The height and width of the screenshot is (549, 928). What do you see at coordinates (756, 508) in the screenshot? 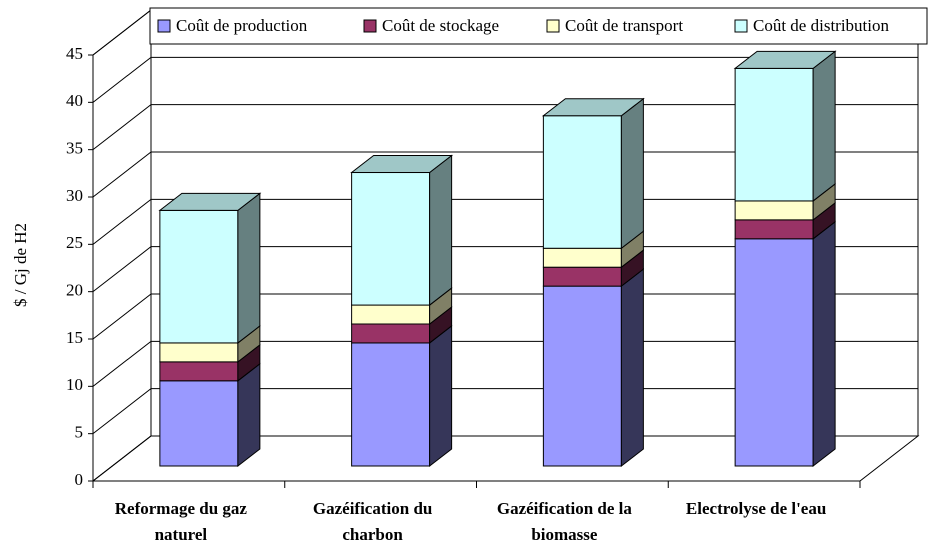
I see `x-tick-label: Electrolyse de l'eau` at bounding box center [756, 508].